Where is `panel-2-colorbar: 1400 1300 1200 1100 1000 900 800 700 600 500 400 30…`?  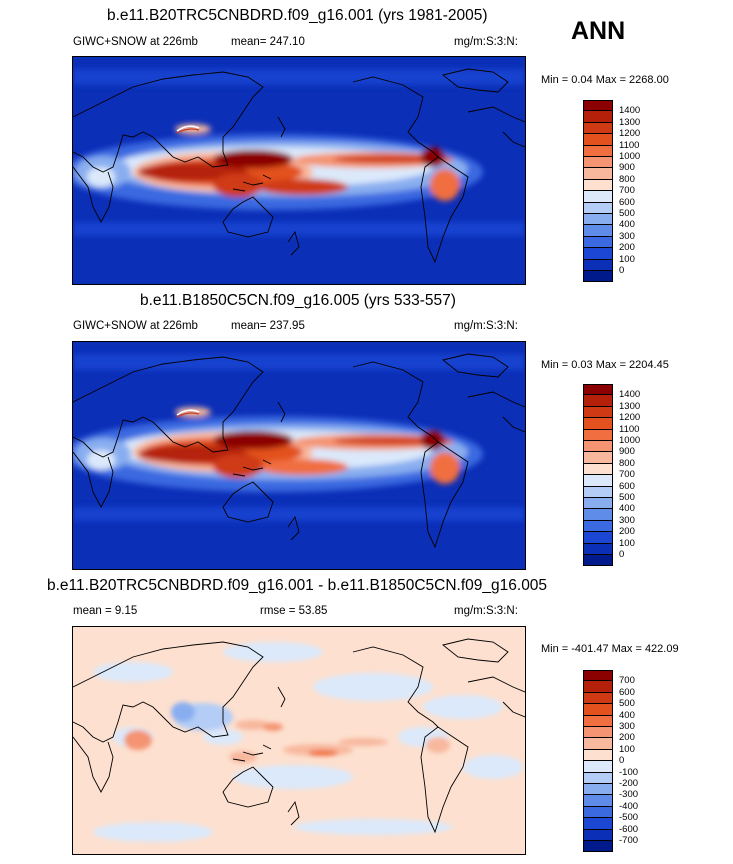
panel-2-colorbar: 1400 1300 1200 1100 1000 900 800 700 600 500 400 30… is located at coordinates (613, 475).